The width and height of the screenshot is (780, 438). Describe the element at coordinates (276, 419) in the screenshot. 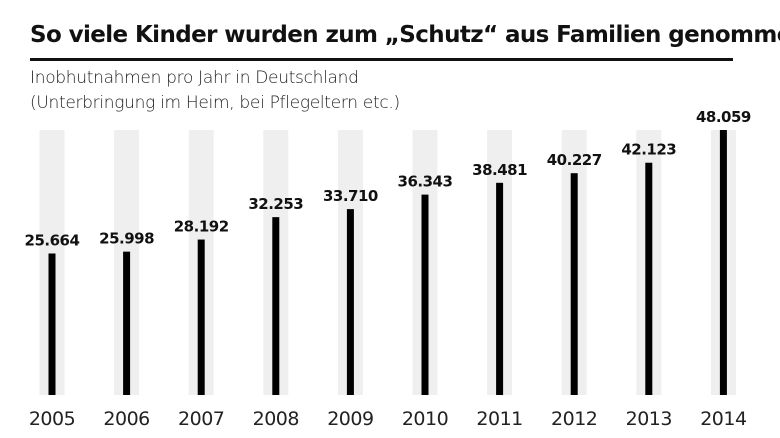

I see `x-tick-label: 2008` at that location.